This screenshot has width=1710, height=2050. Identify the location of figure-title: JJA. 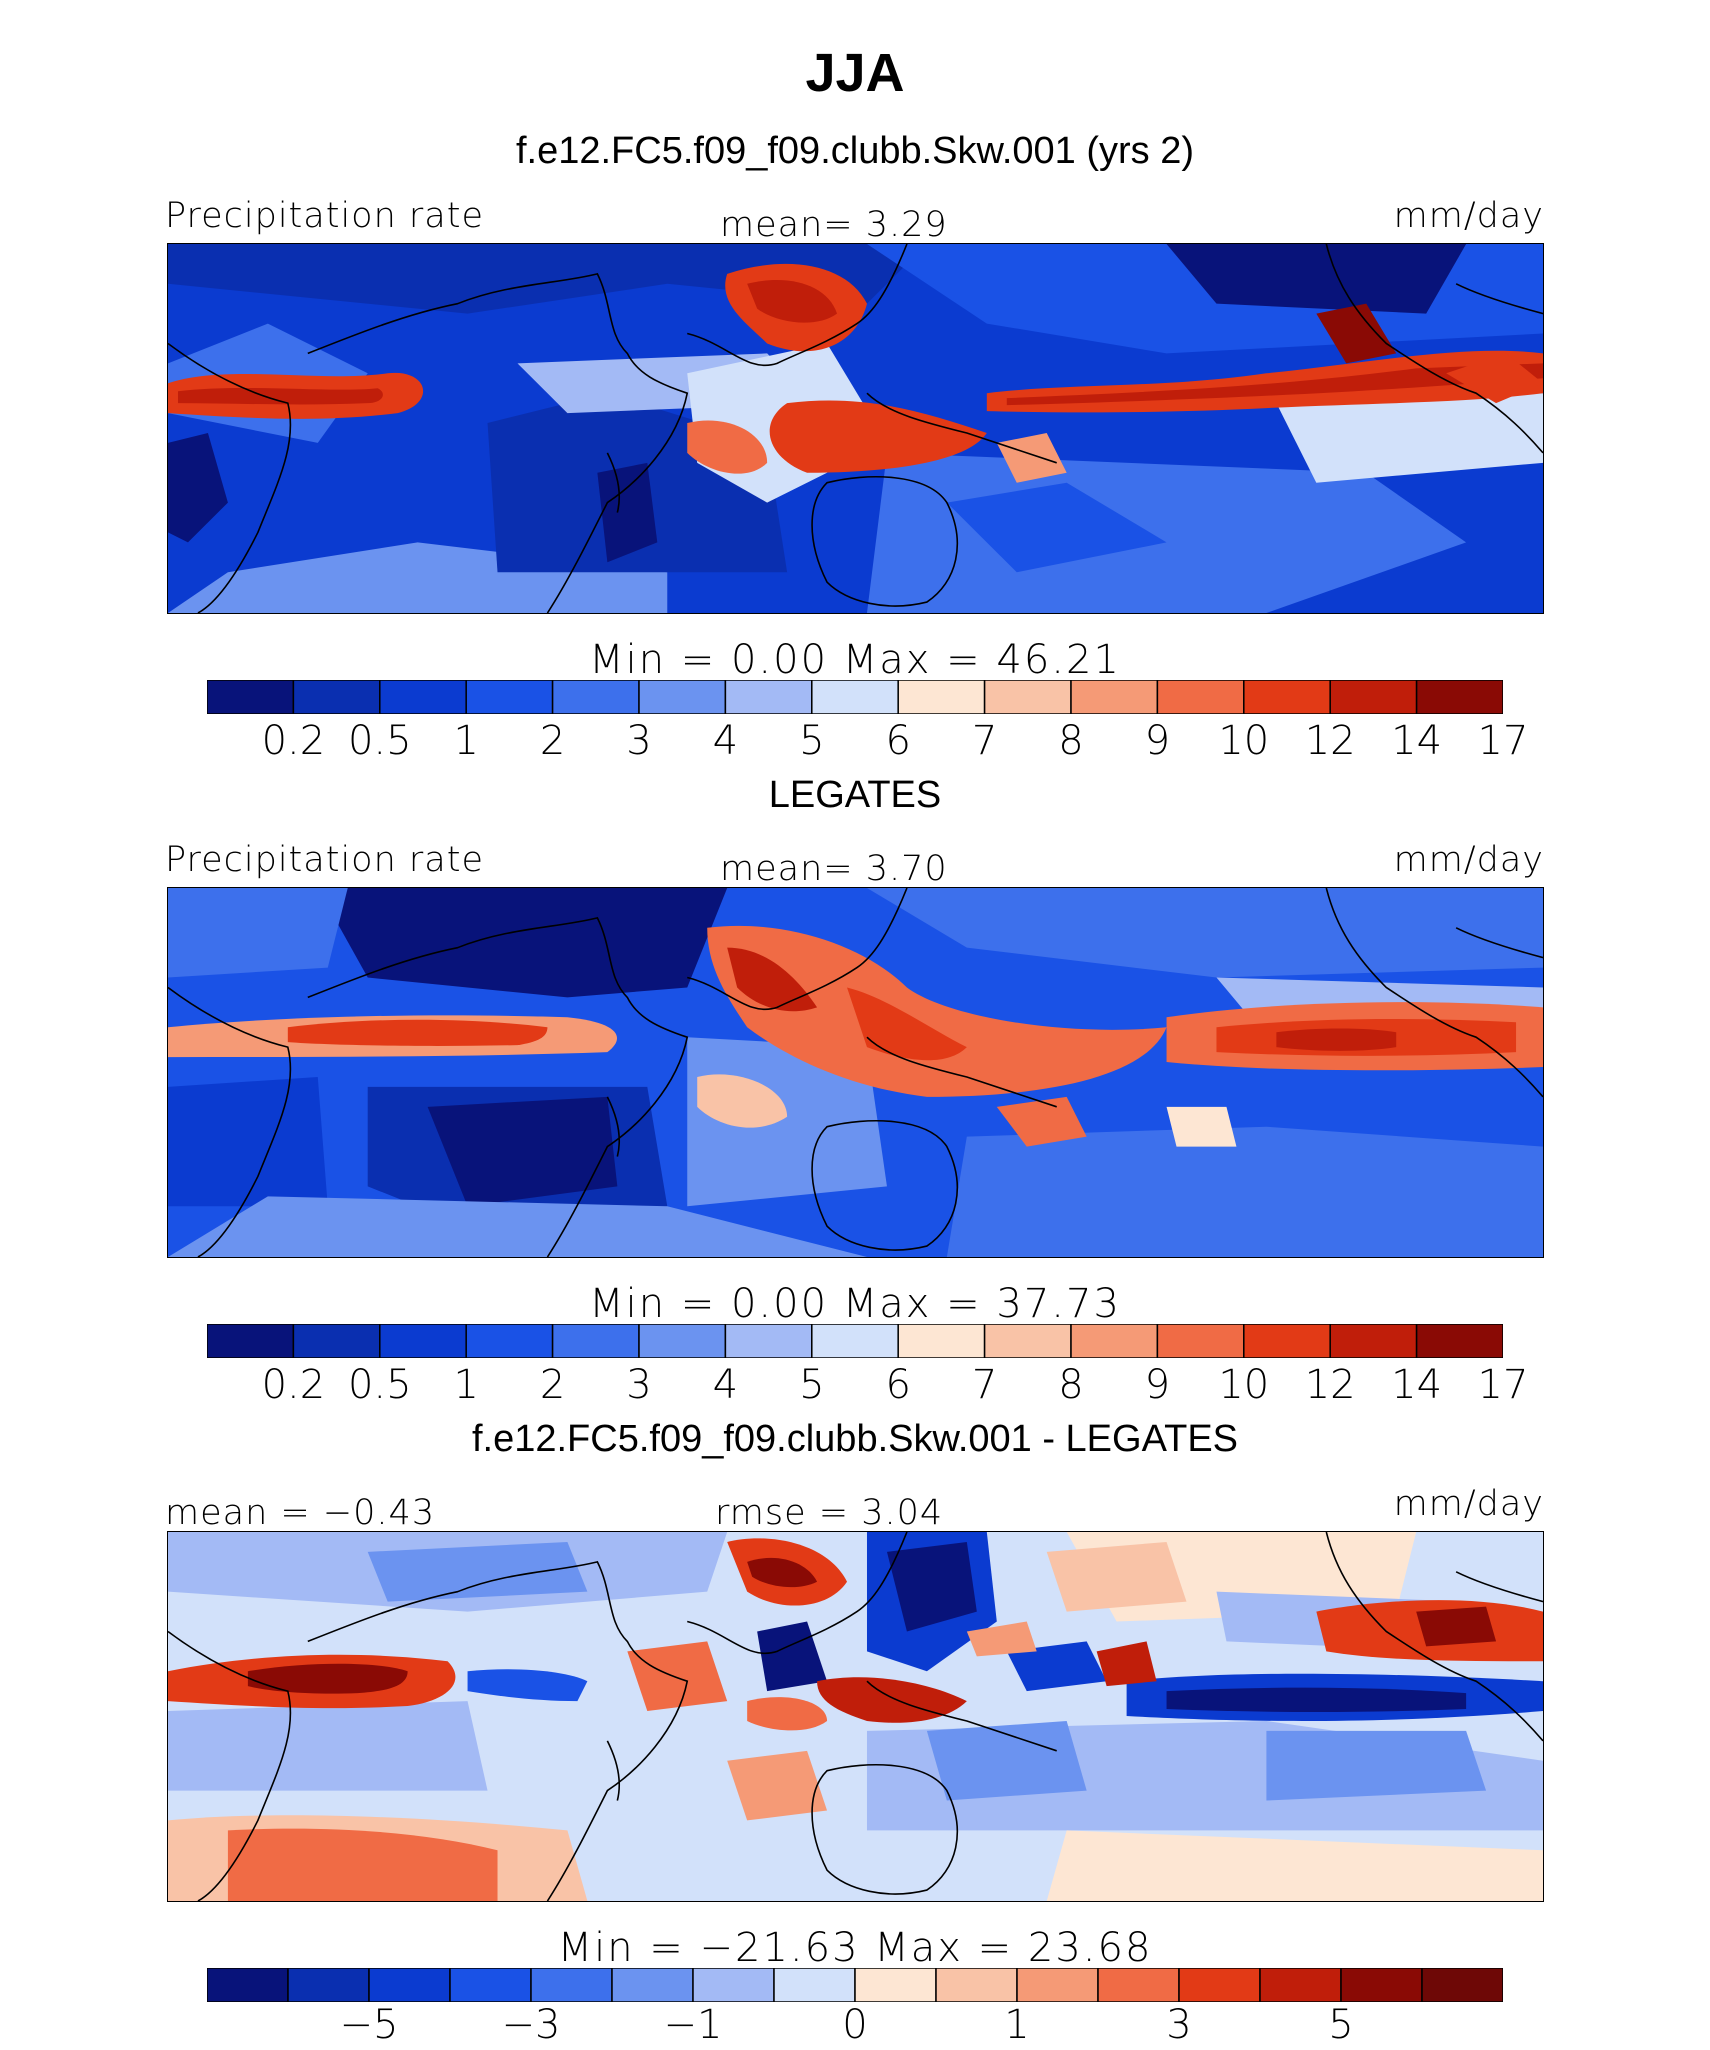
(855, 73).